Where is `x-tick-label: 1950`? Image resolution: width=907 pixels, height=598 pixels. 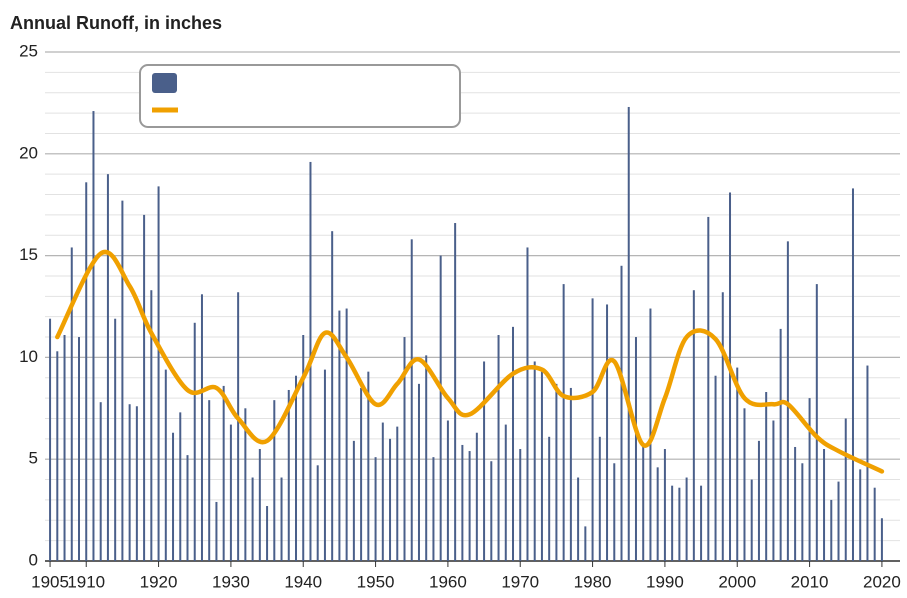
x-tick-label: 1950 is located at coordinates (376, 581).